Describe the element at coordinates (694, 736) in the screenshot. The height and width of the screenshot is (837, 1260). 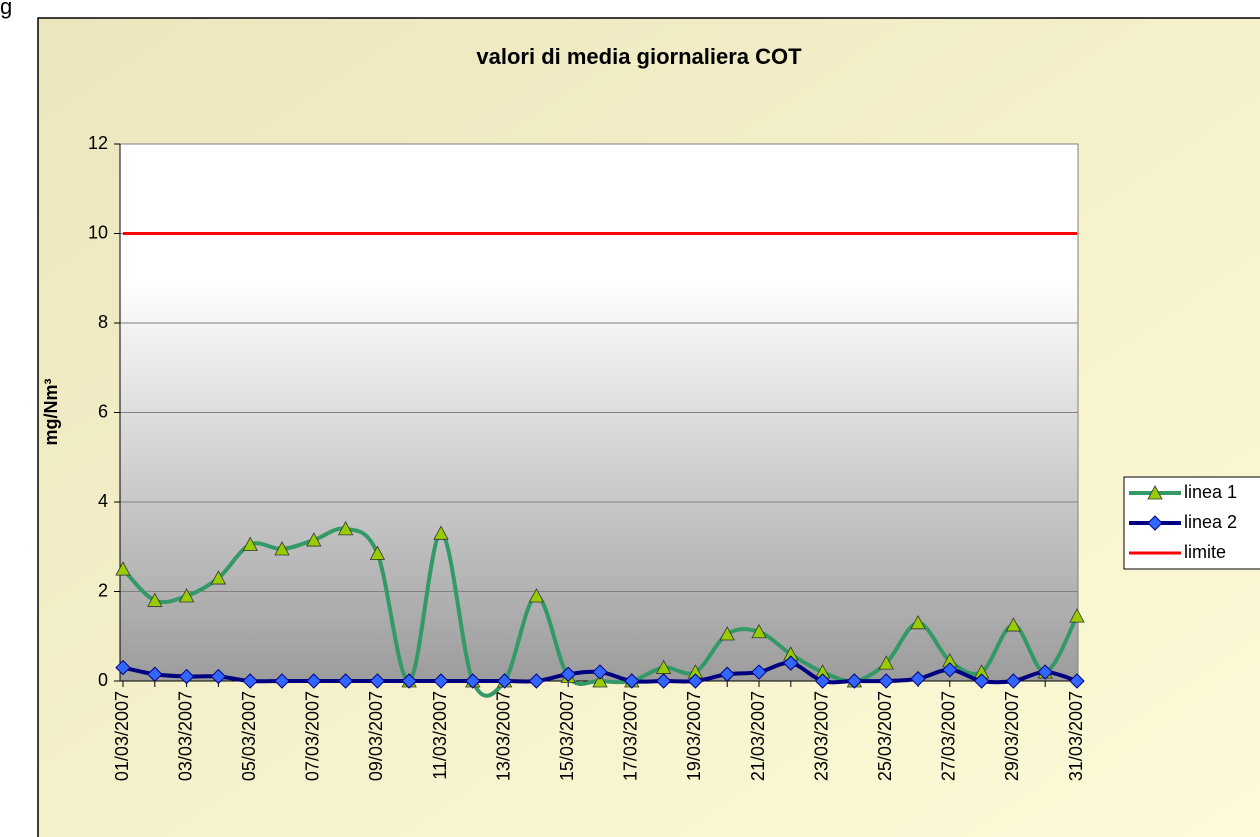
I see `x-tick-label: 19/03/2007` at that location.